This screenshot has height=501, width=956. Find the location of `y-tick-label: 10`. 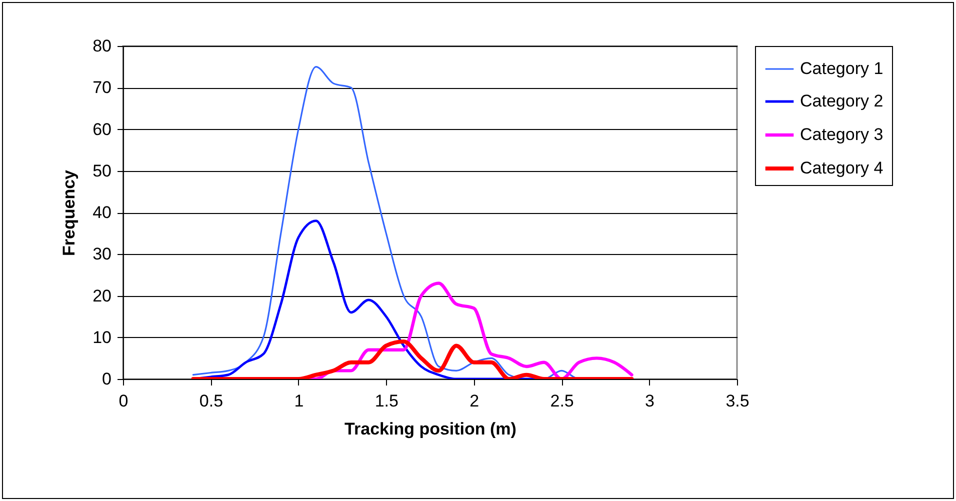

y-tick-label: 10 is located at coordinates (102, 337).